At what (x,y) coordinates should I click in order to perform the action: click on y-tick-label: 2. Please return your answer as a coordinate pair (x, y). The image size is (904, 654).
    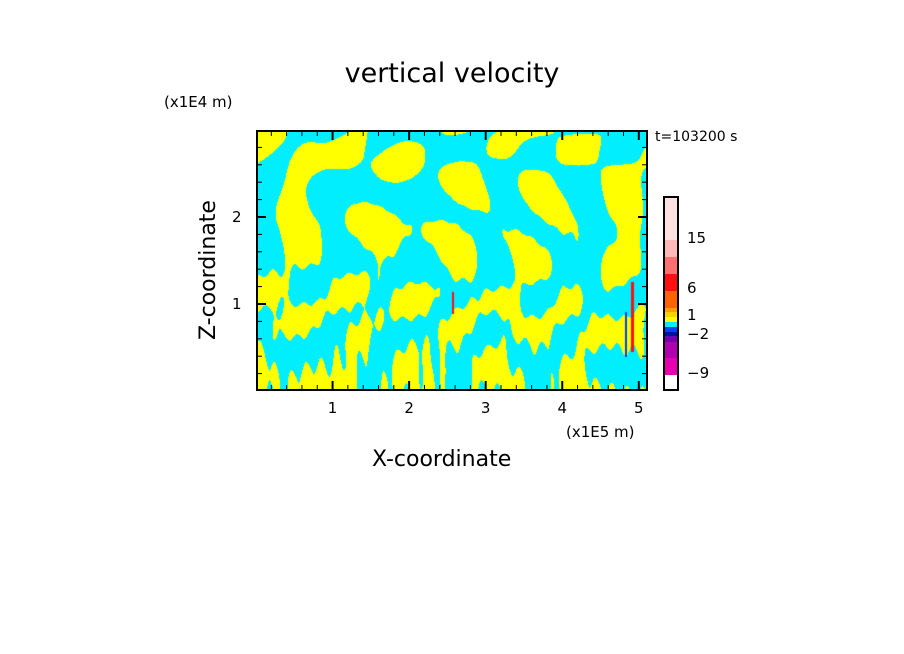
    Looking at the image, I should click on (237, 217).